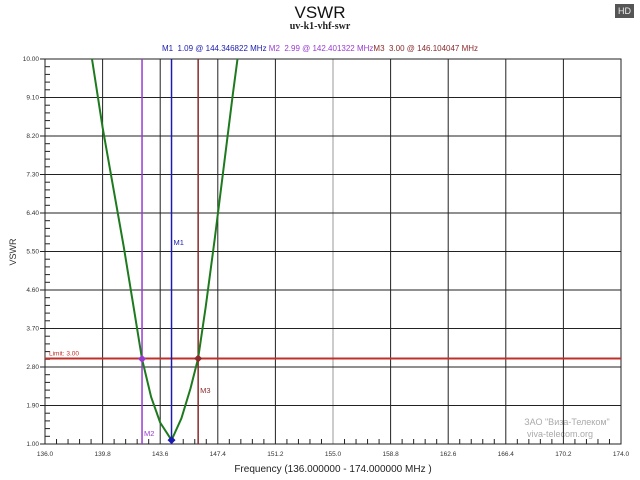 The image size is (640, 480). I want to click on x-tick-label: 170.2, so click(563, 454).